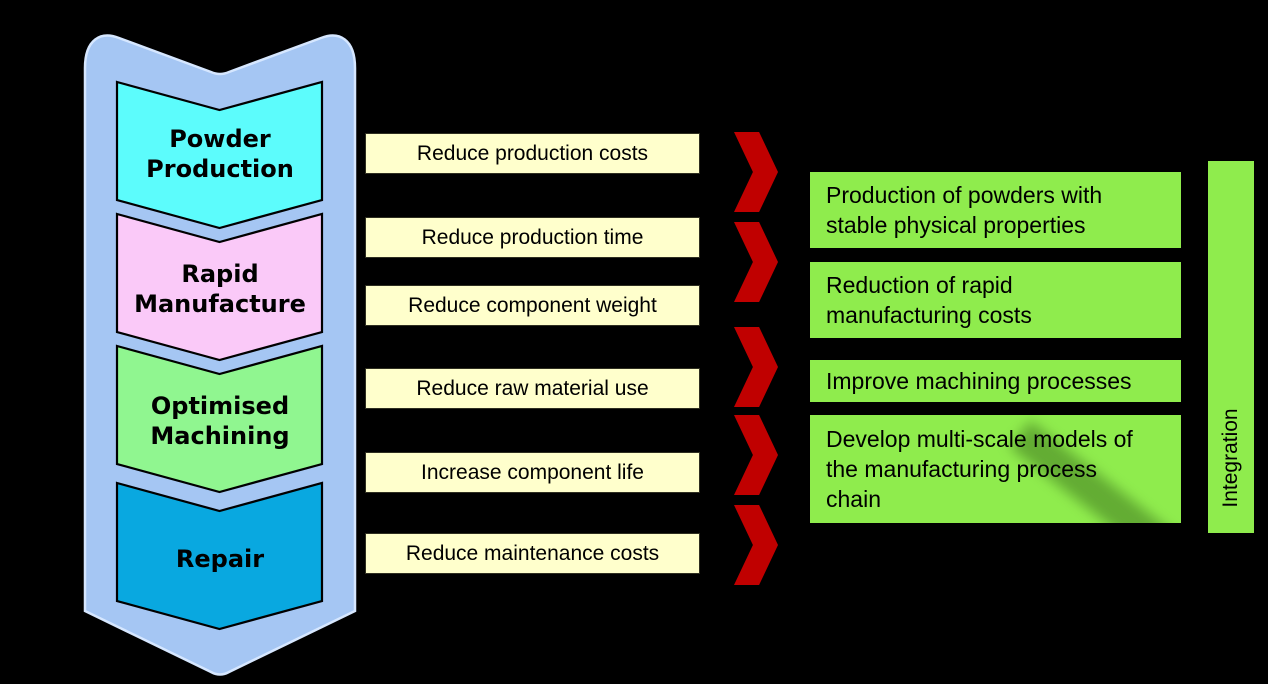 The width and height of the screenshot is (1268, 684). What do you see at coordinates (929, 300) in the screenshot?
I see `outcome-text: Reduction of rapid manufacturing costs` at bounding box center [929, 300].